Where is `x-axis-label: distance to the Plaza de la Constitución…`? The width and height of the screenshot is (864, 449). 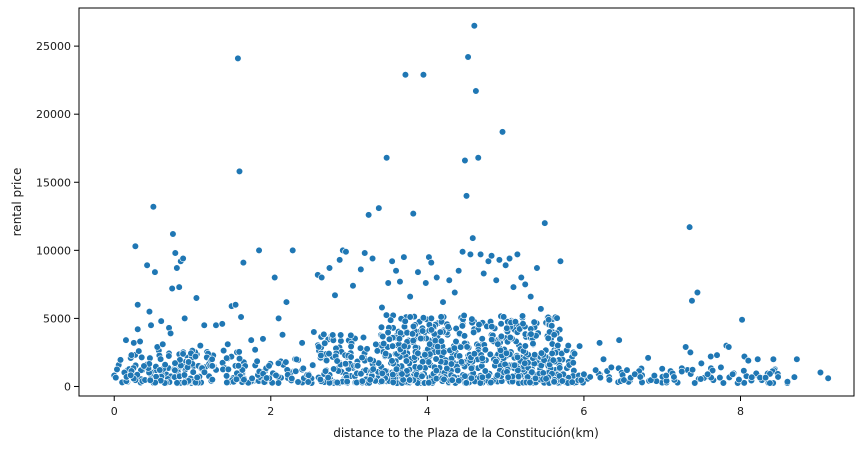
x-axis-label: distance to the Plaza de la Constitución… is located at coordinates (466, 433).